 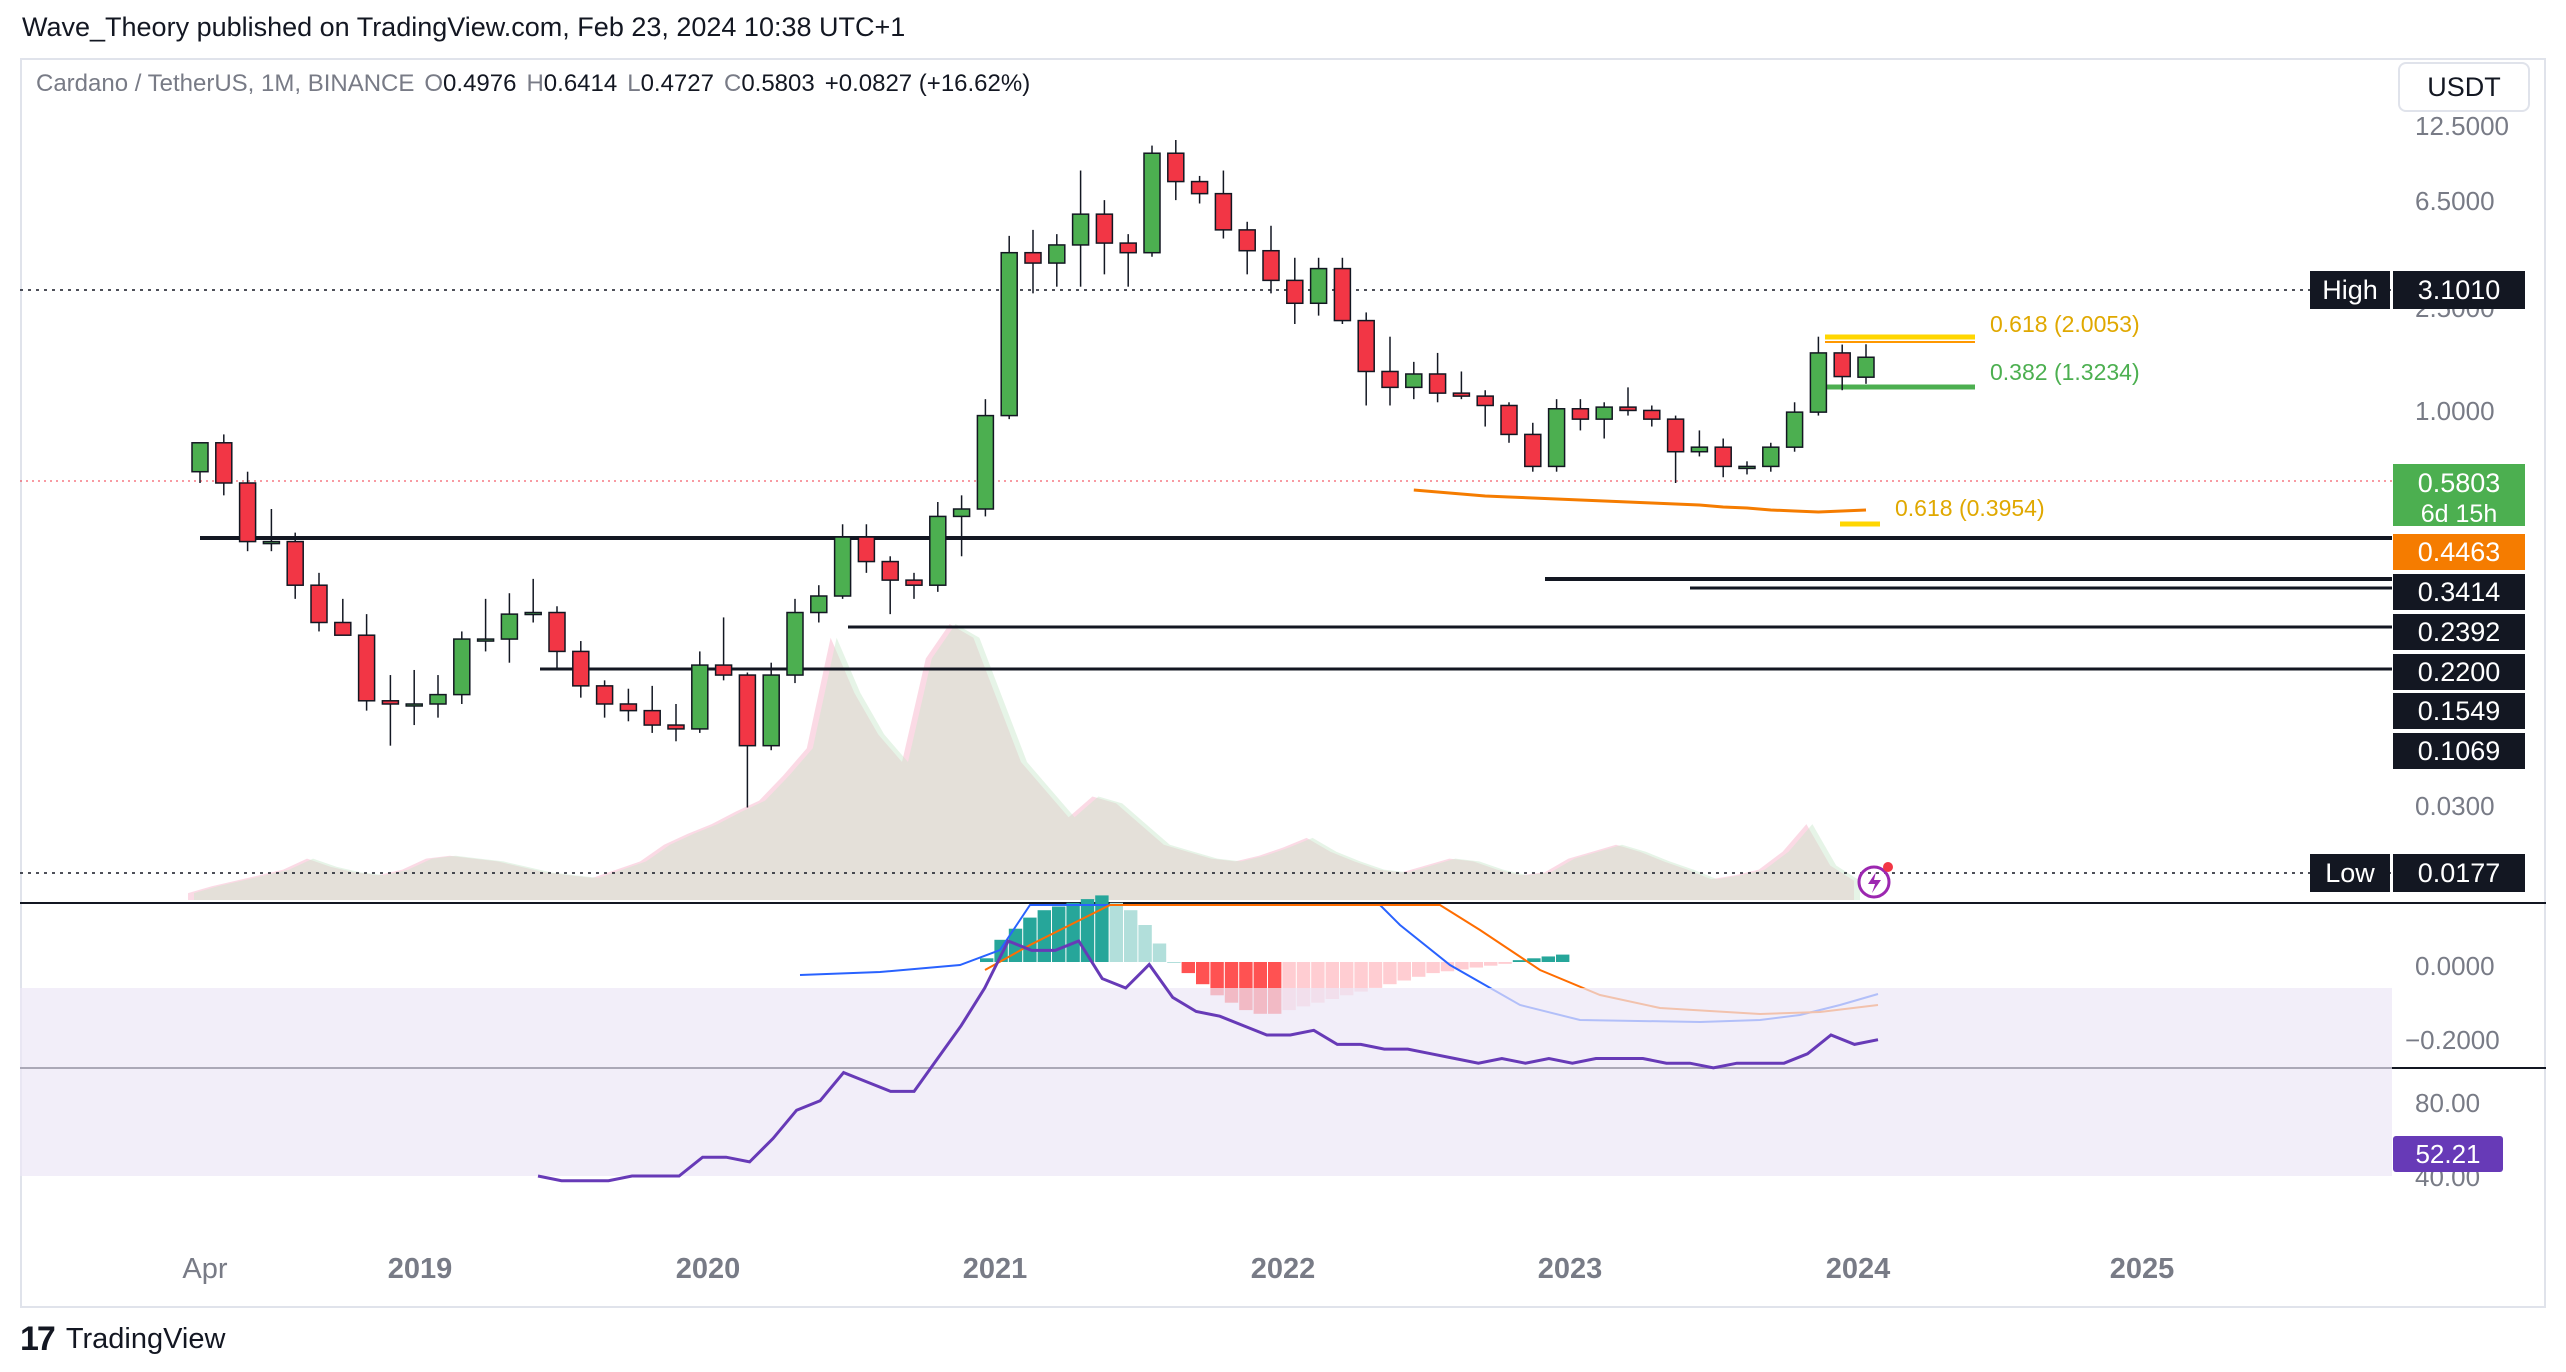 I want to click on time-tick-2024: 2024, so click(x=1858, y=1269).